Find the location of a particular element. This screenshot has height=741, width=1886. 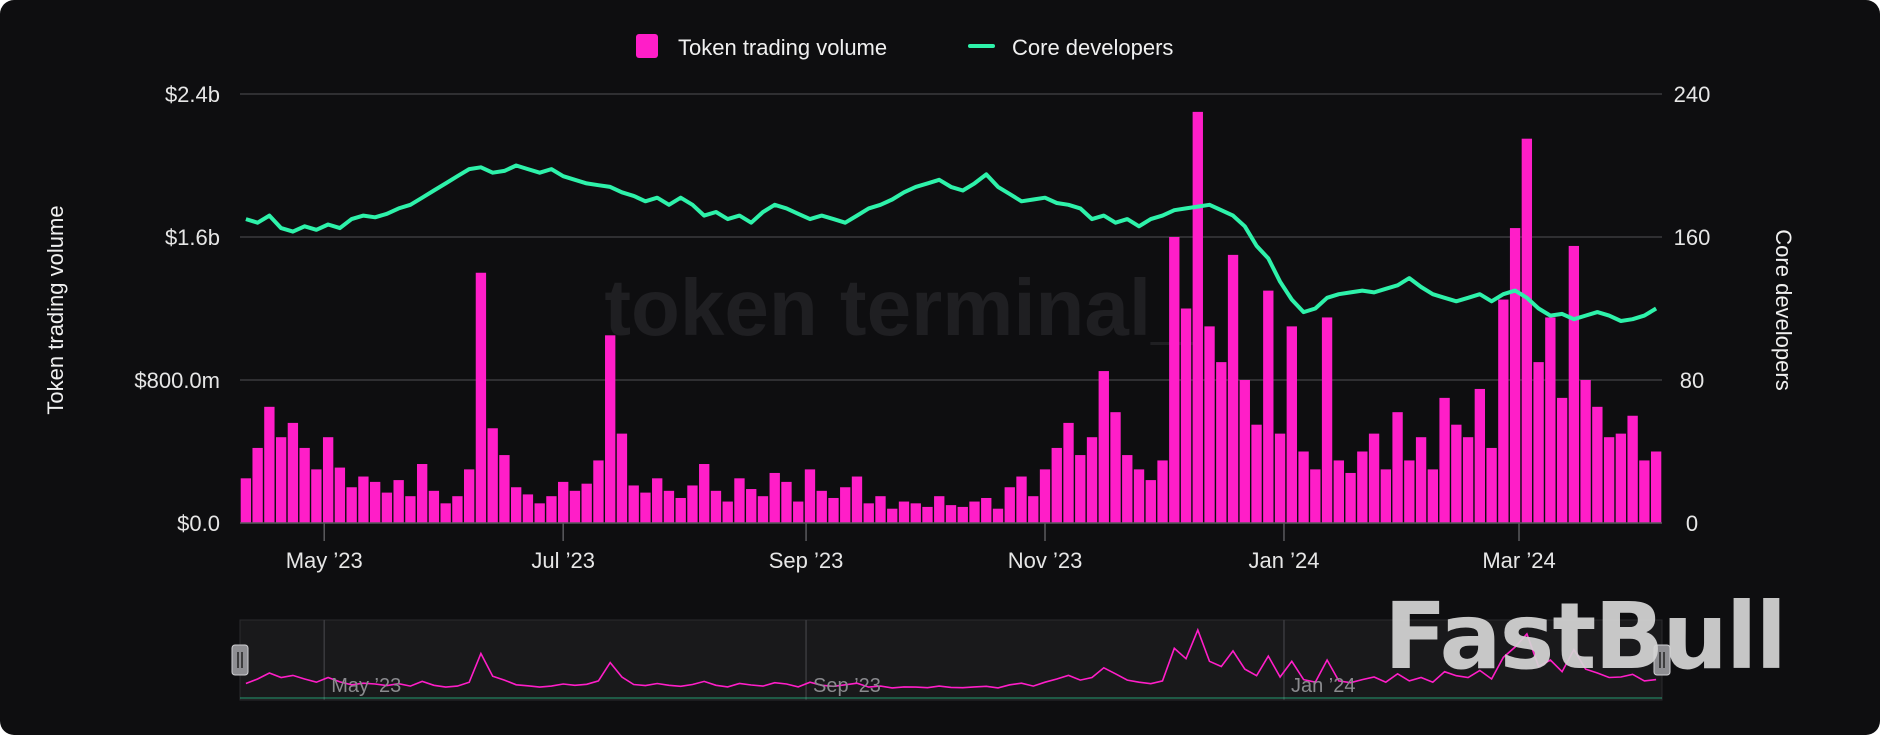

navigator-handle-left is located at coordinates (240, 660).